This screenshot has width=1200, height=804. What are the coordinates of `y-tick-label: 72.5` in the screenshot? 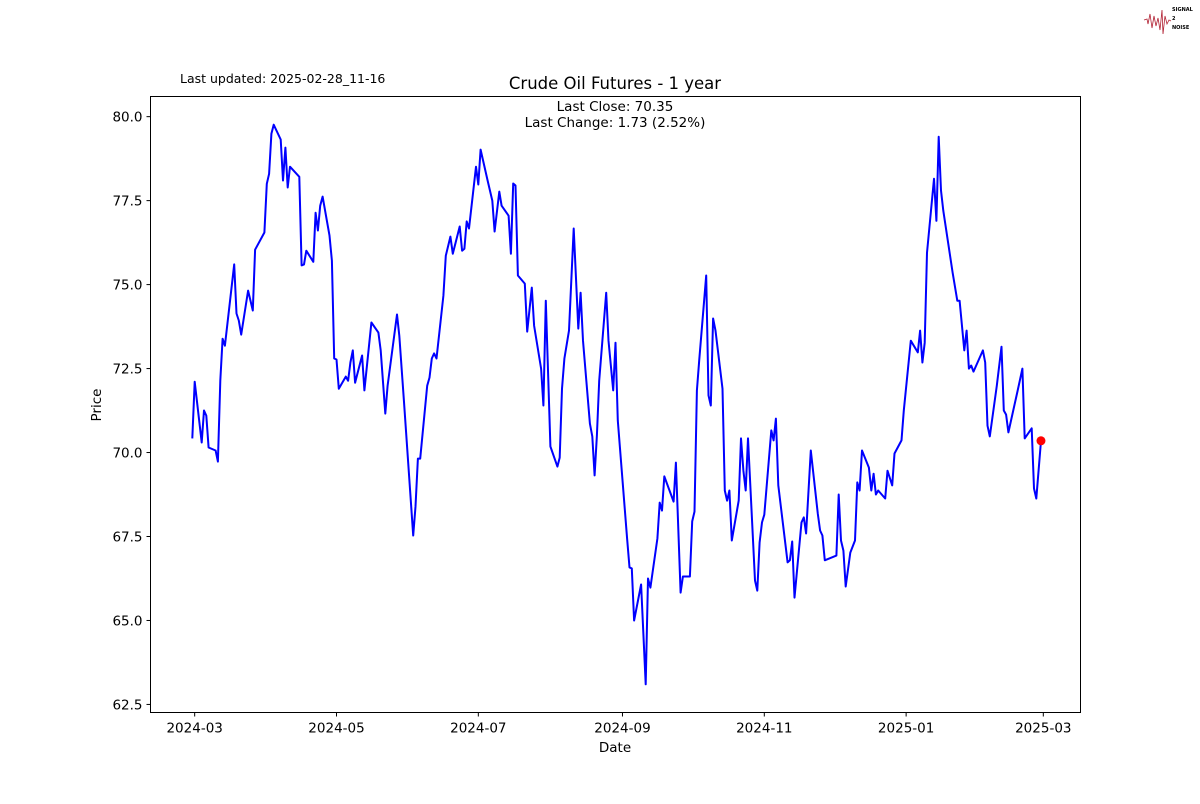 It's located at (127, 370).